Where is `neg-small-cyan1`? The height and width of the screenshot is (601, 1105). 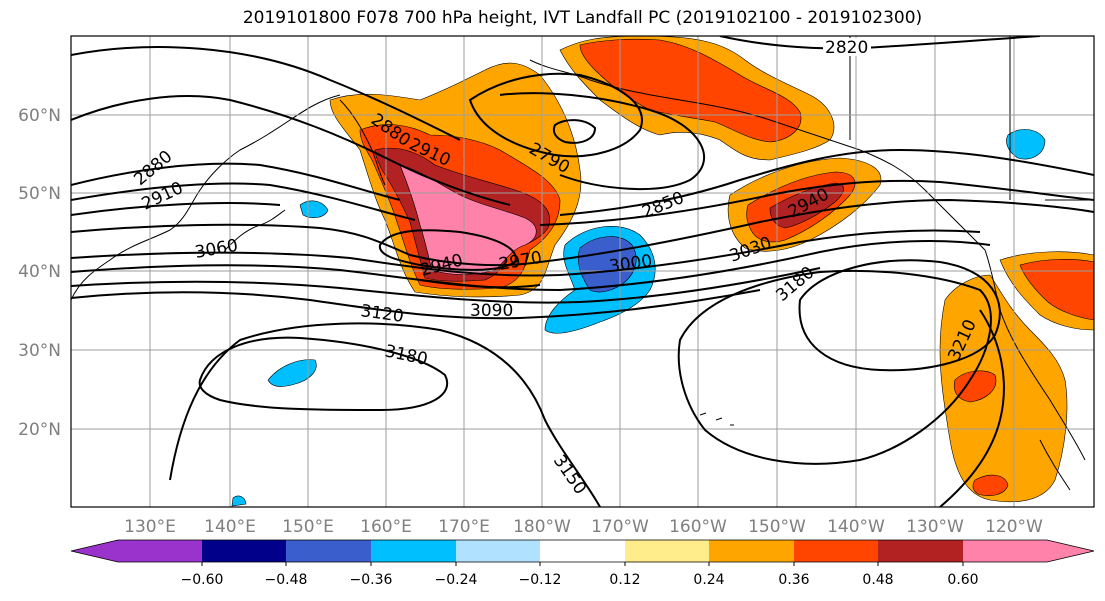 neg-small-cyan1 is located at coordinates (292, 373).